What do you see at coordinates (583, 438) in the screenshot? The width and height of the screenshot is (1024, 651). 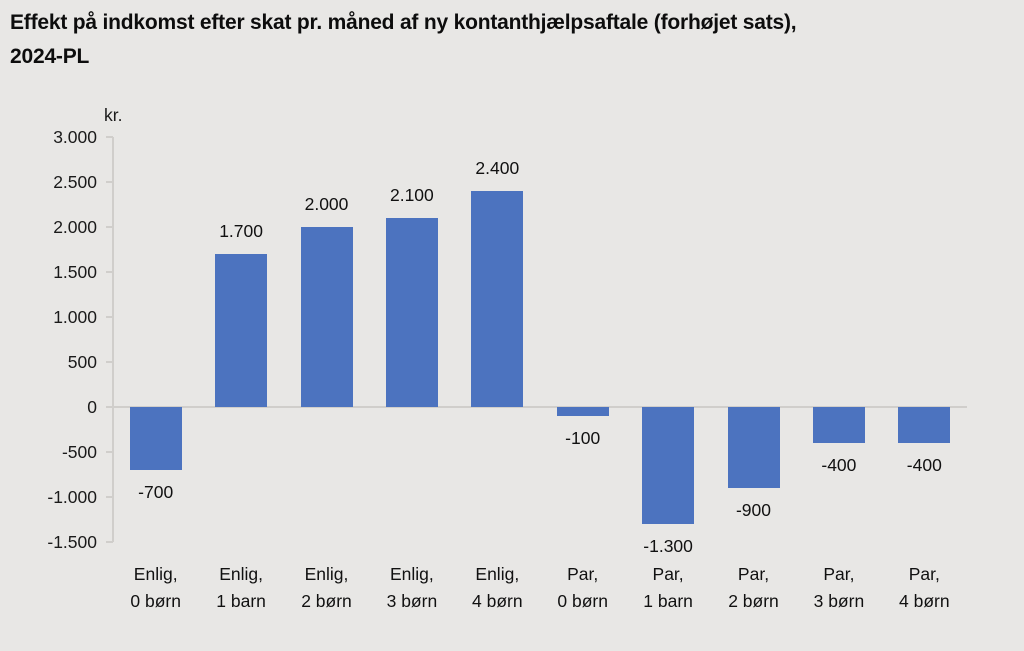 I see `bar-value-label: -100` at bounding box center [583, 438].